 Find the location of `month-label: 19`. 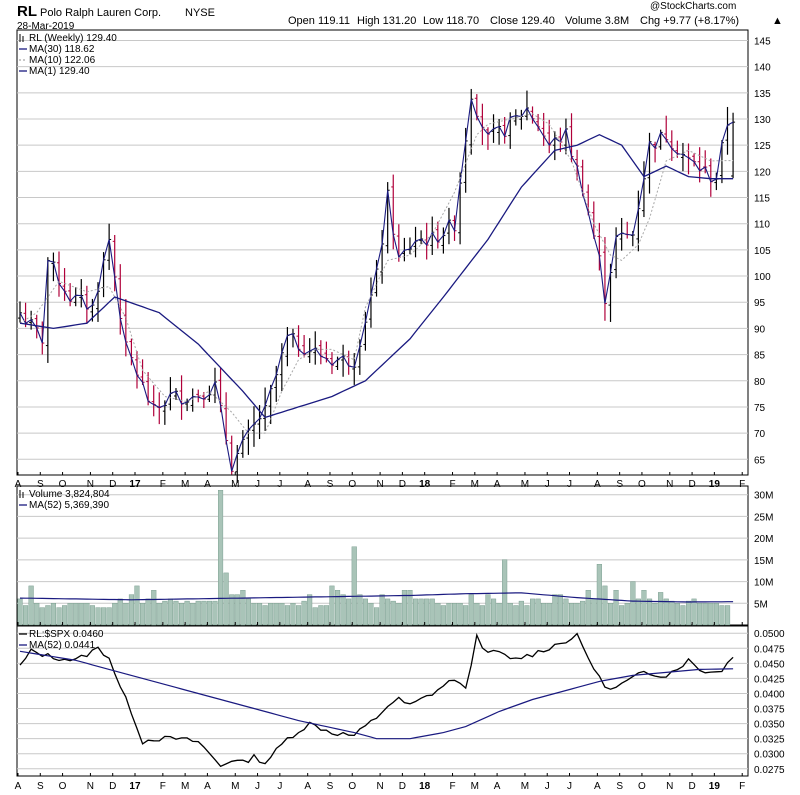

month-label: 19 is located at coordinates (715, 786).